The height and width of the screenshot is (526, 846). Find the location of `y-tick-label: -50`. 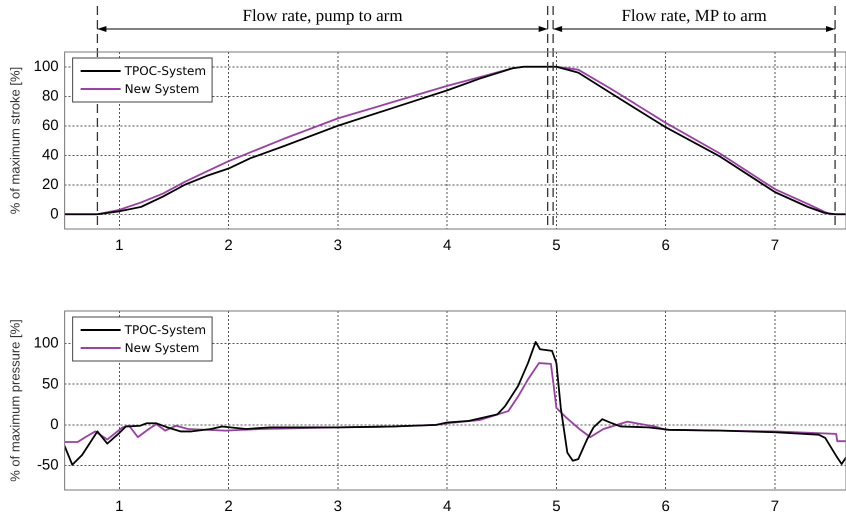

y-tick-label: -50 is located at coordinates (47, 465).